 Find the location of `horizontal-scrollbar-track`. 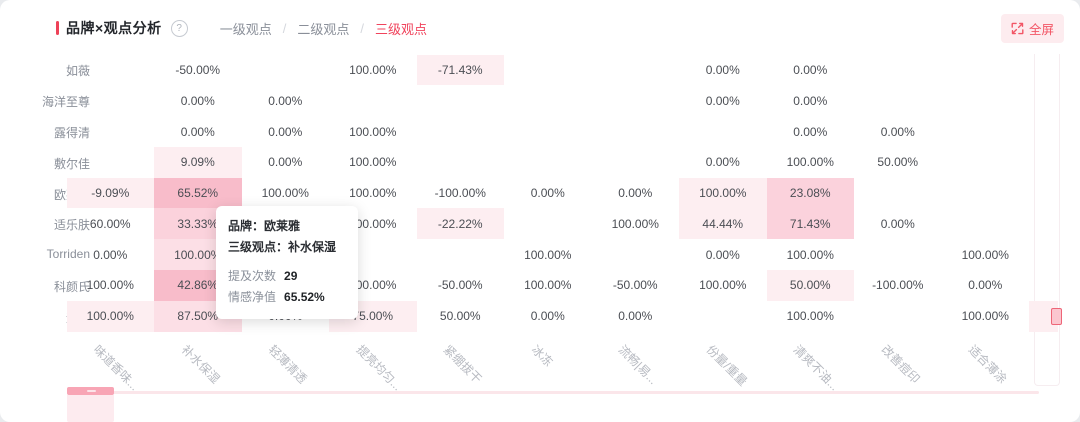

horizontal-scrollbar-track is located at coordinates (553, 392).